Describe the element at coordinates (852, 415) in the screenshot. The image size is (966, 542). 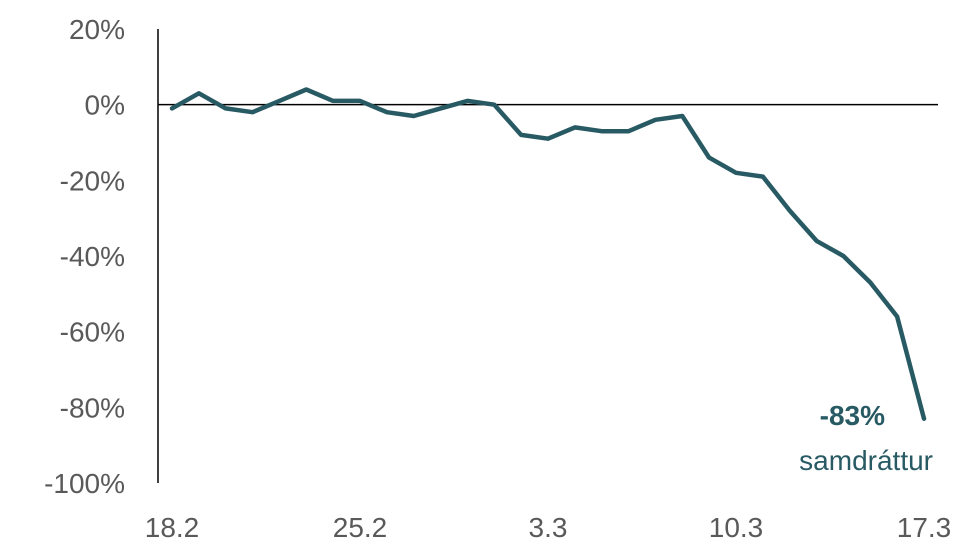
I see `annotation-value: -83%` at that location.